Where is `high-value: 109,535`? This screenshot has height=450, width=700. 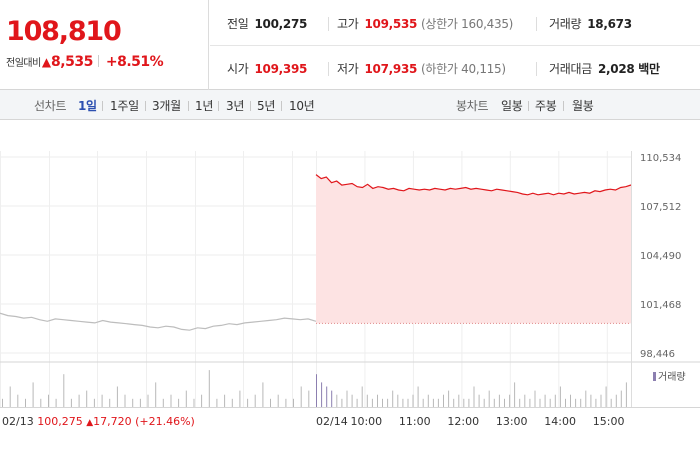
high-value: 109,535 is located at coordinates (391, 24).